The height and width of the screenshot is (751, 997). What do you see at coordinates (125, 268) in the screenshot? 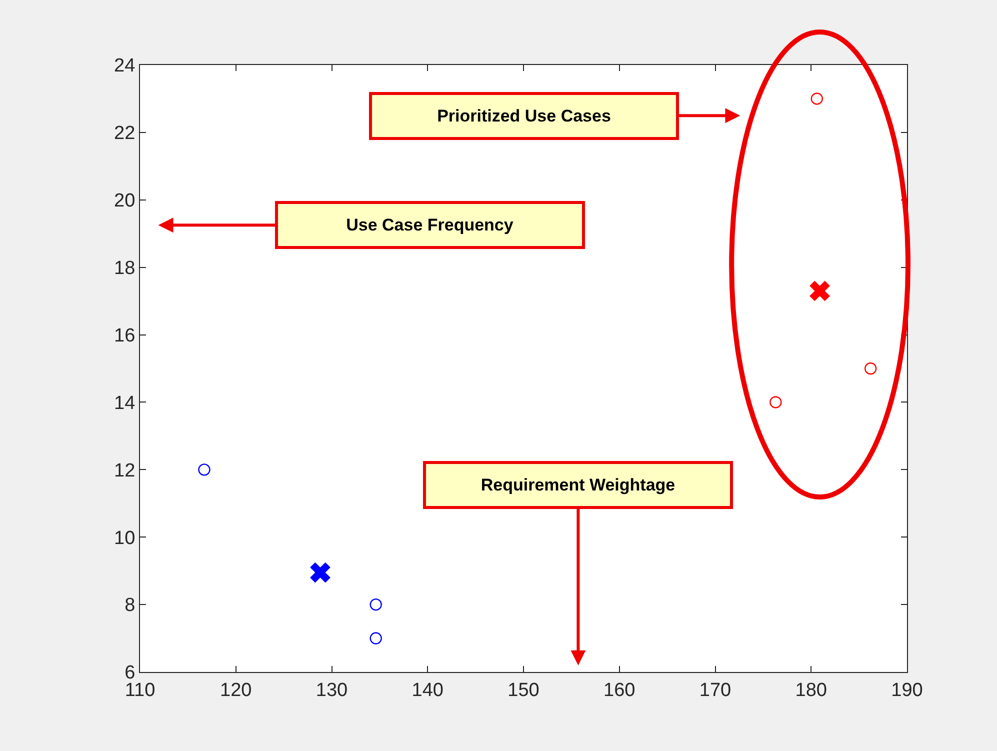
I see `y-tick-label: 18` at bounding box center [125, 268].